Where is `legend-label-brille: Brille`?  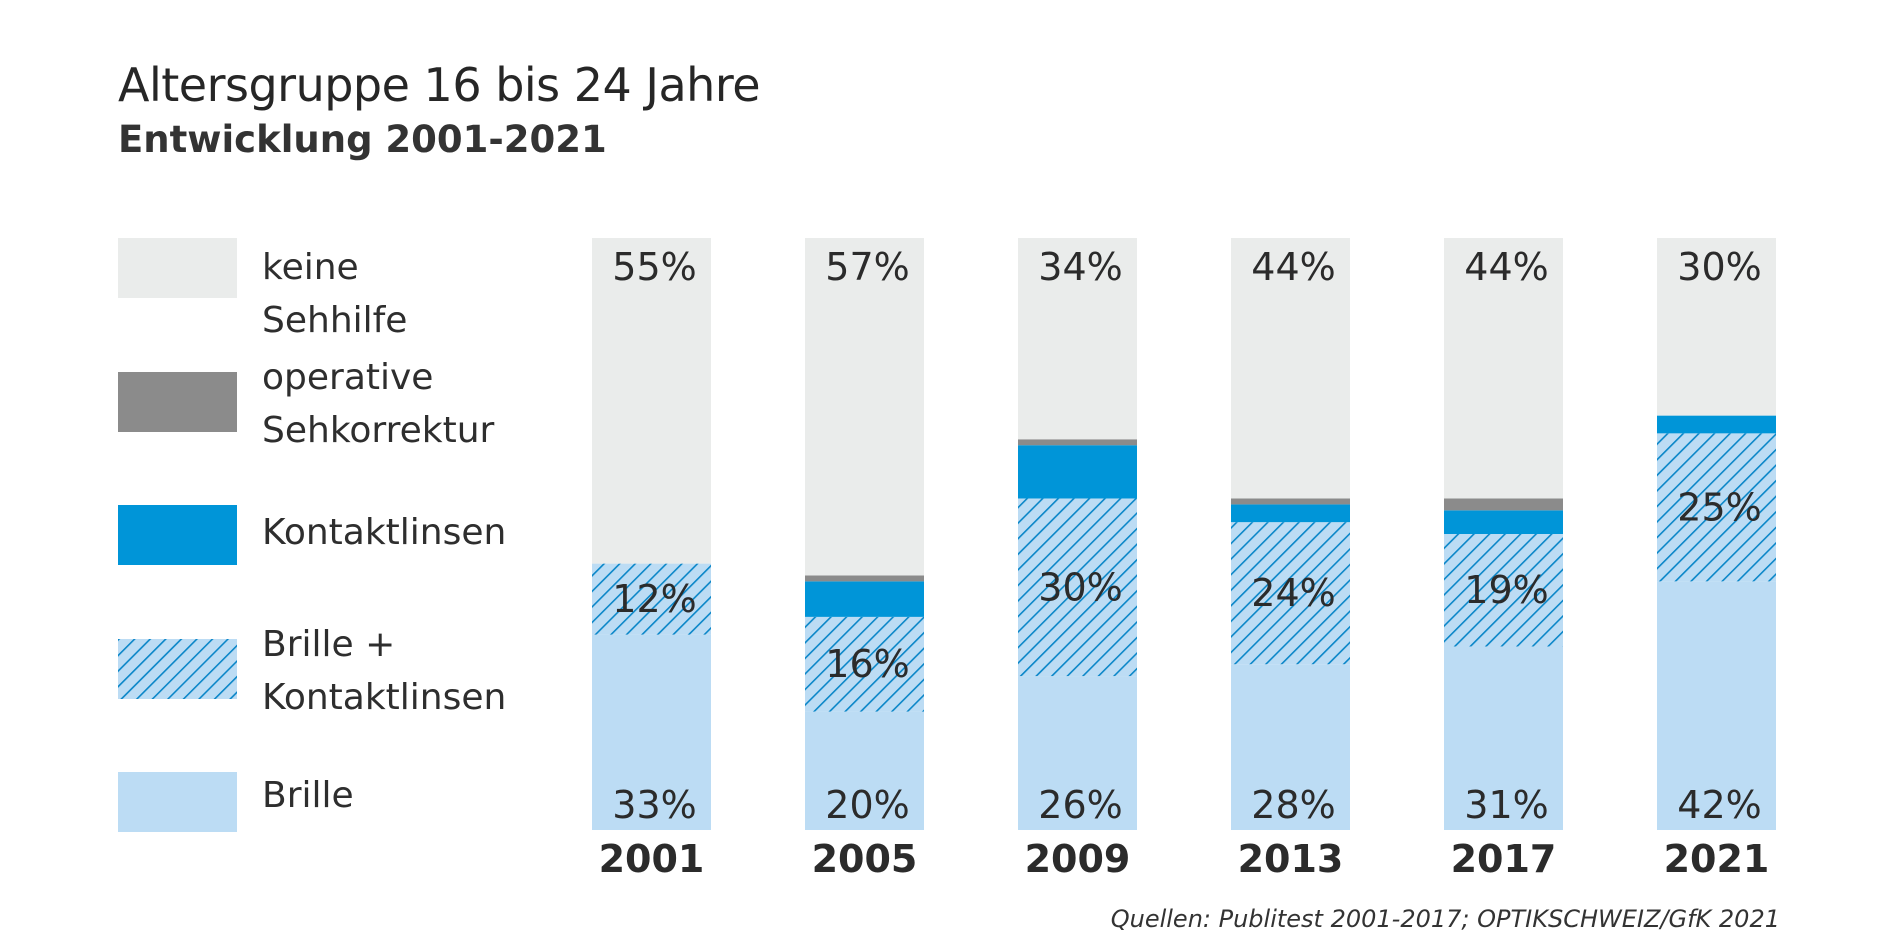
legend-label-brille: Brille is located at coordinates (308, 795).